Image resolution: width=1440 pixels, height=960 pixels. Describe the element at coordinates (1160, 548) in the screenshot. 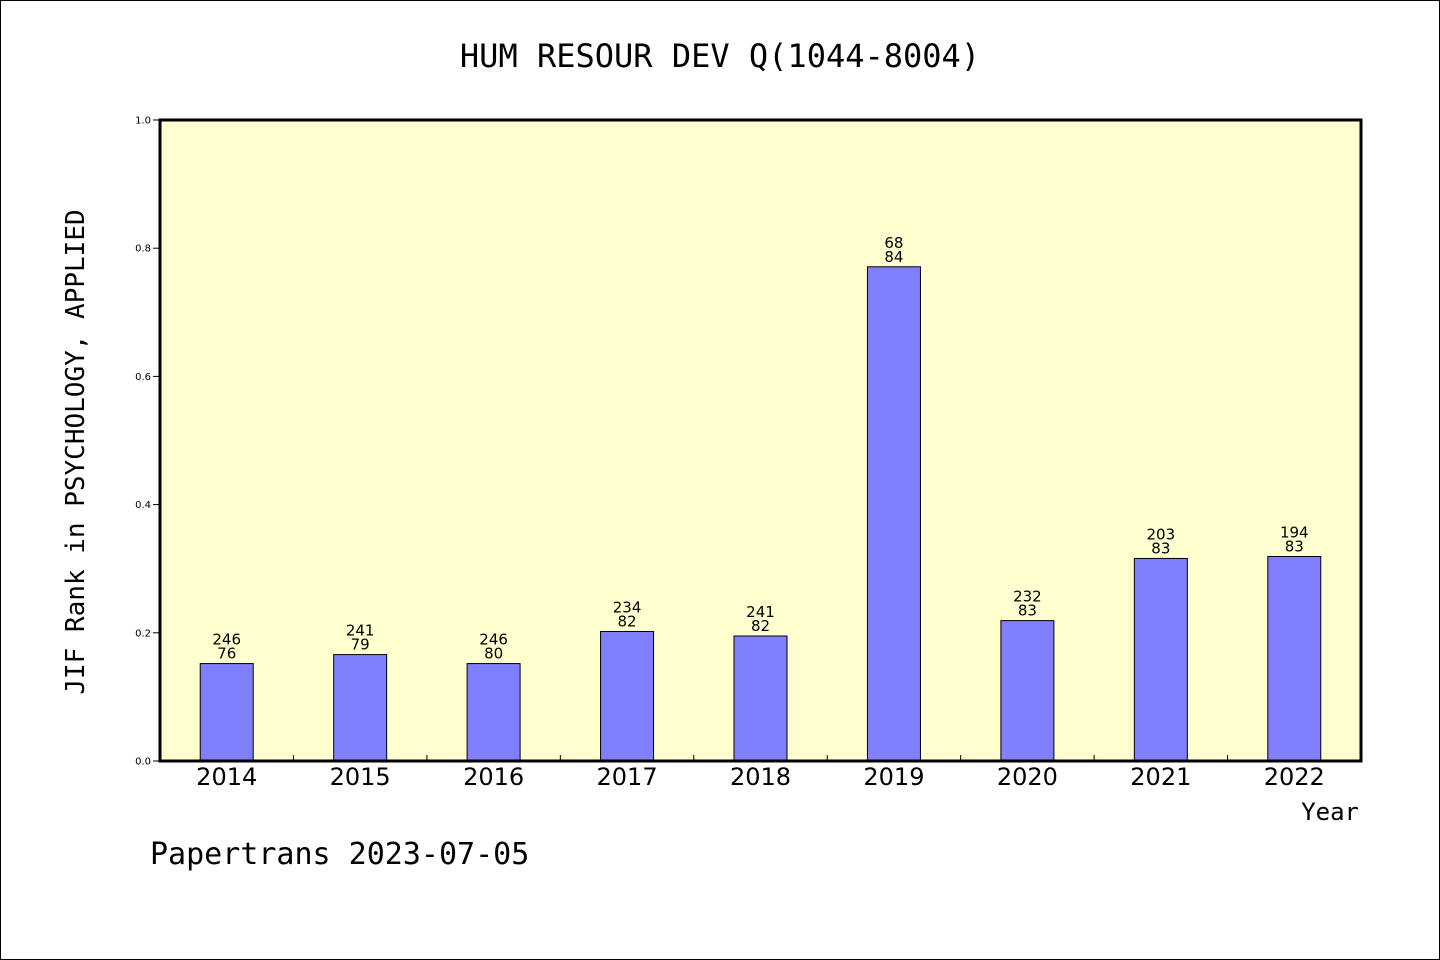

I see `bar-label-bottom-2021: 83` at that location.